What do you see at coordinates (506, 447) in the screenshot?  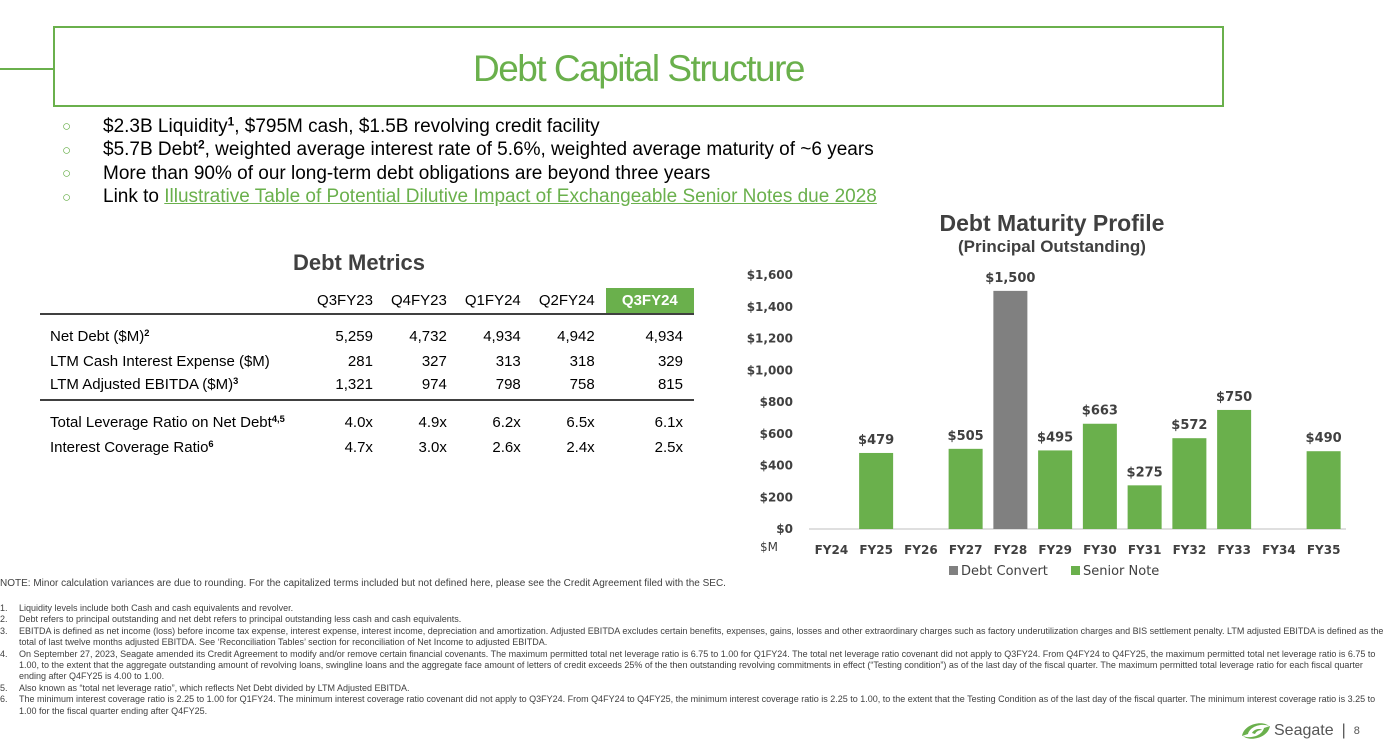 I see `cell: 2.6x` at bounding box center [506, 447].